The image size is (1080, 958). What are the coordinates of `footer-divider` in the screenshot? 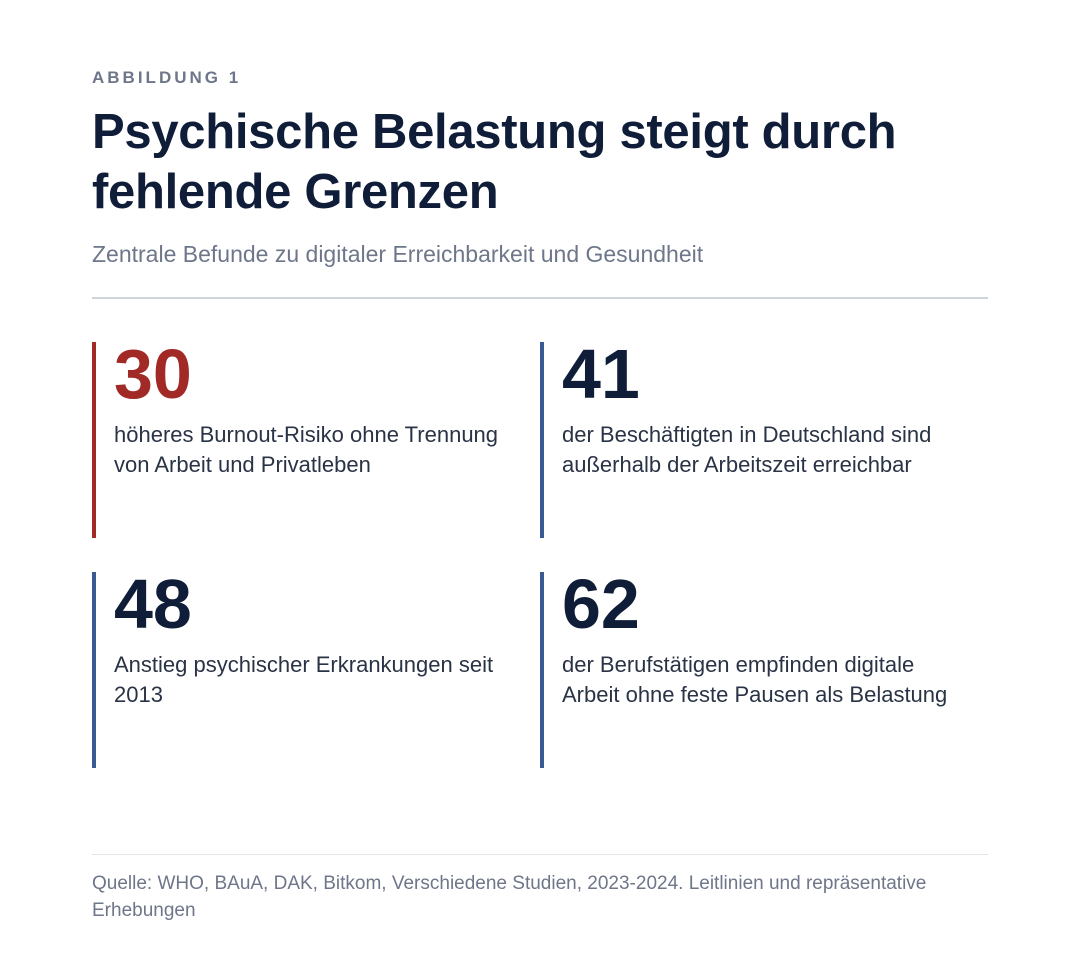 It's located at (540, 854).